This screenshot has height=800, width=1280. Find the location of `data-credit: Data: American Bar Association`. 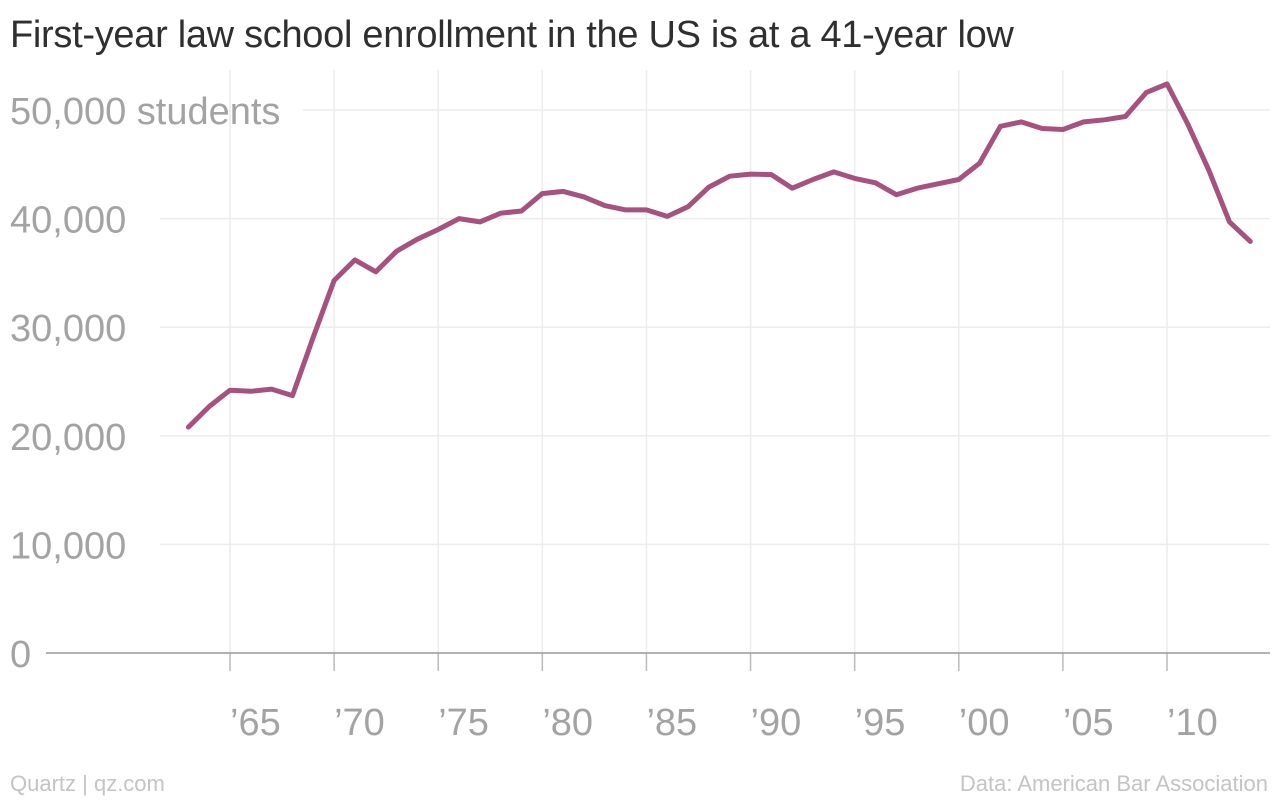

data-credit: Data: American Bar Association is located at coordinates (1113, 783).